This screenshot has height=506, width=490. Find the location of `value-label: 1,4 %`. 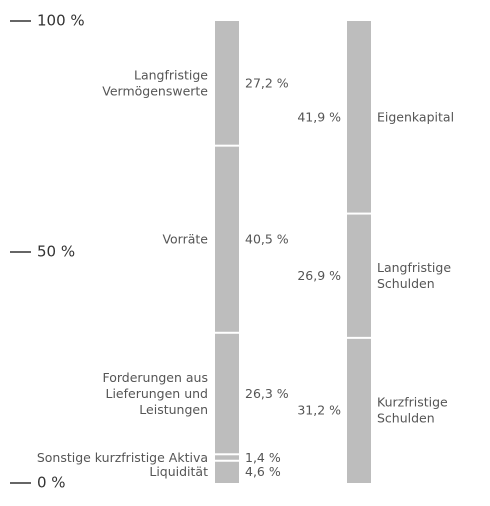

value-label: 1,4 % is located at coordinates (263, 457).